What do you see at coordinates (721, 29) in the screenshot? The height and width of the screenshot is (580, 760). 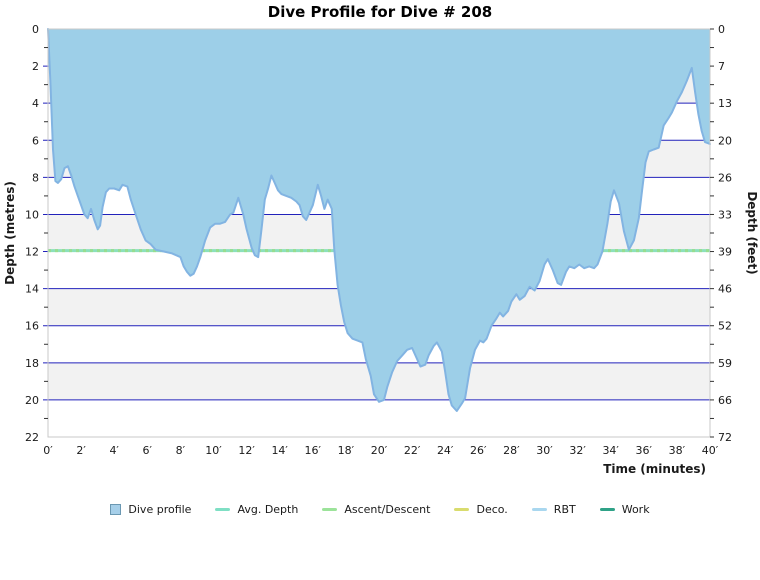 I see `feet-tick-label: 0` at bounding box center [721, 29].